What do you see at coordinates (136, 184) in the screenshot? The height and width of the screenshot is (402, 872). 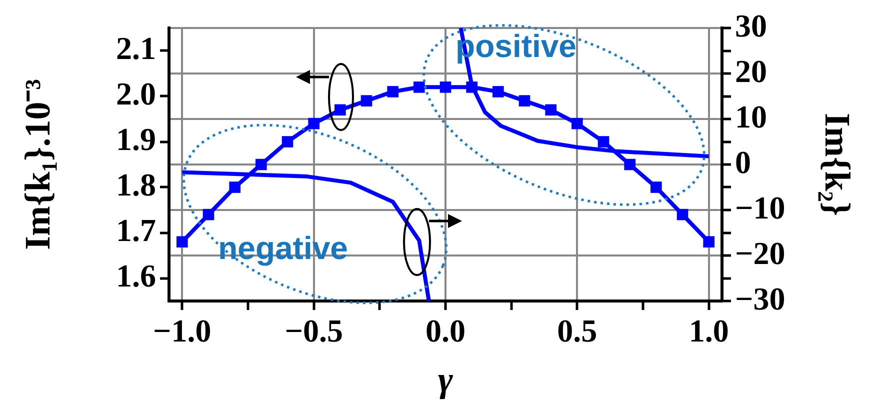 I see `y-tick-label: 1.8` at bounding box center [136, 184].